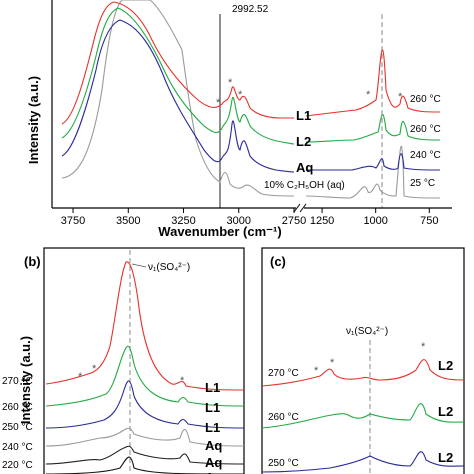 The image size is (474, 474). What do you see at coordinates (144, 326) in the screenshot?
I see `curve-b-l1-270c` at bounding box center [144, 326].